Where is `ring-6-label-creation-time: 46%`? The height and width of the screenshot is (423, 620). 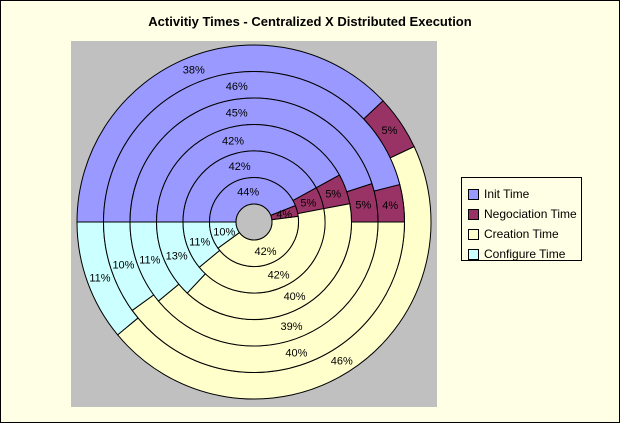 ring-6-label-creation-time: 46% is located at coordinates (342, 361).